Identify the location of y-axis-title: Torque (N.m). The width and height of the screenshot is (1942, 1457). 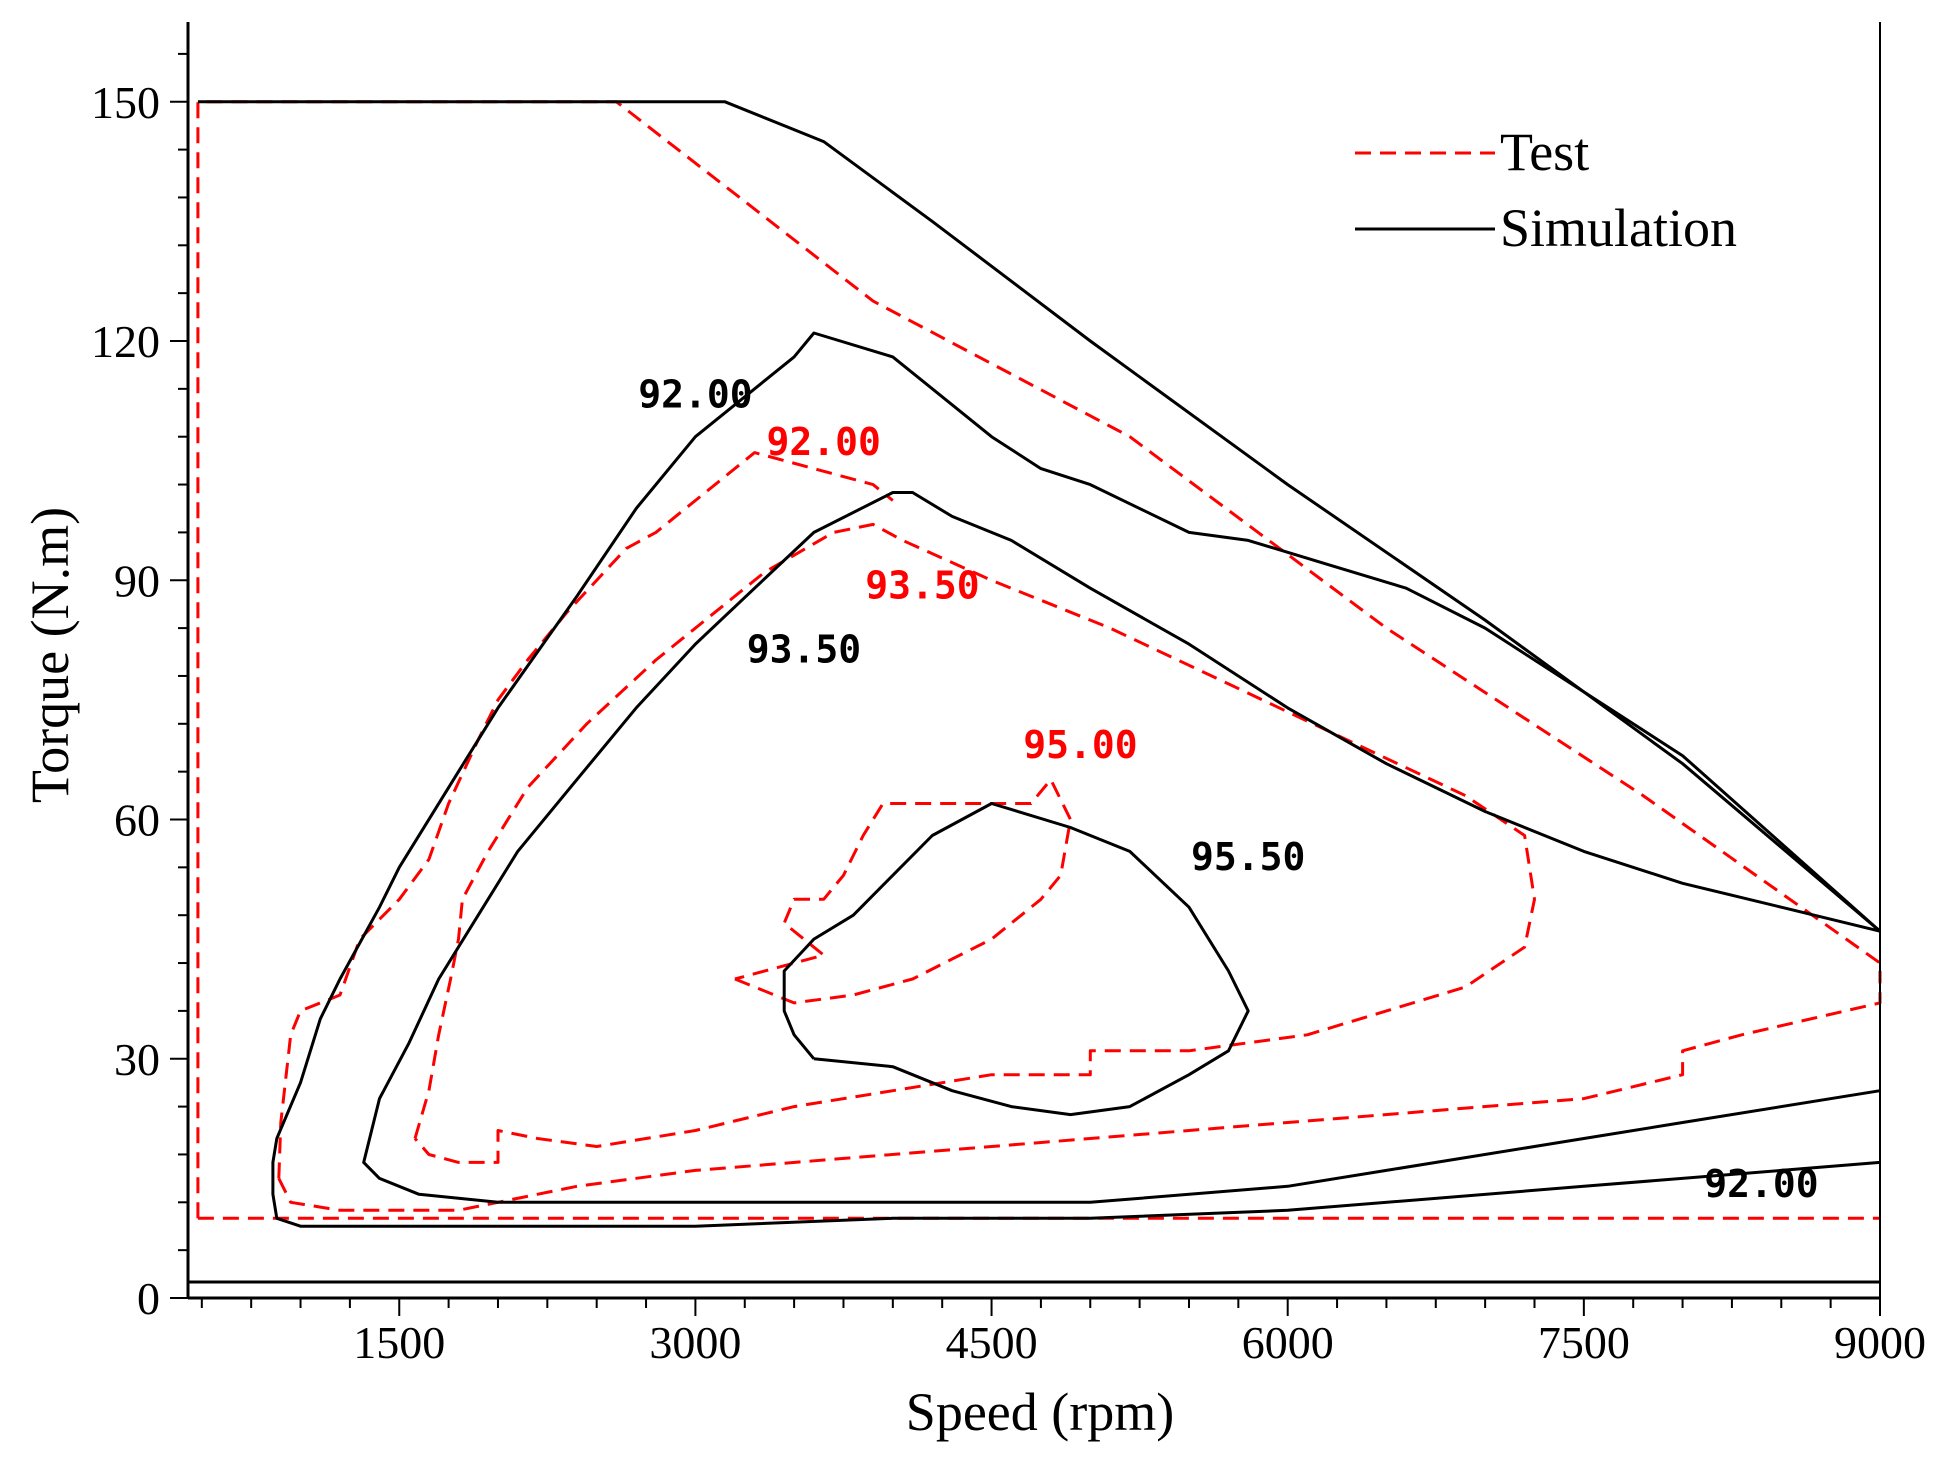
(50, 655).